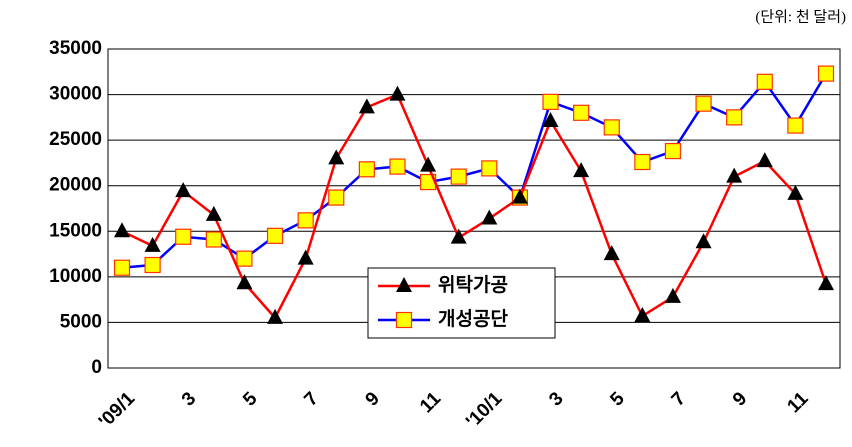 The image size is (852, 447). Describe the element at coordinates (117, 410) in the screenshot. I see `x-tick-label: '09/1` at that location.